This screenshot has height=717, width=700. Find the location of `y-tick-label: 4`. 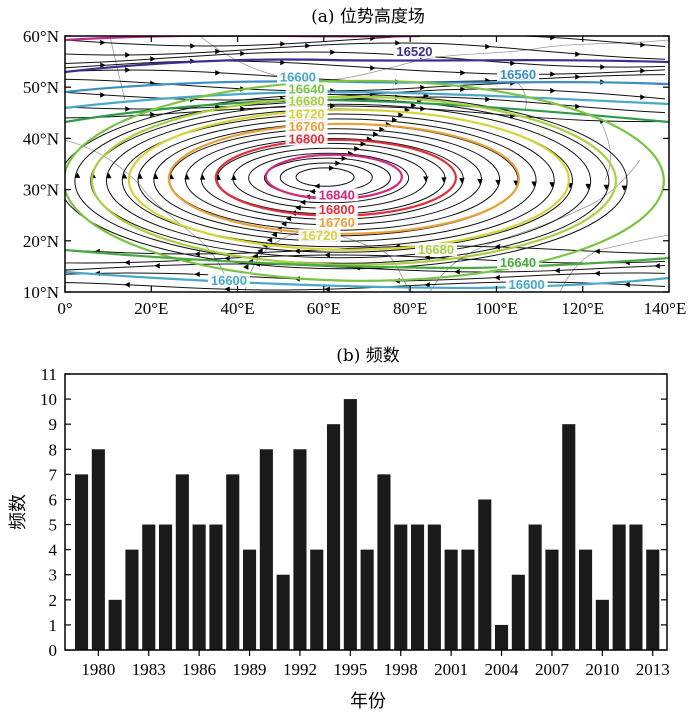

y-tick-label: 4 is located at coordinates (53, 550).